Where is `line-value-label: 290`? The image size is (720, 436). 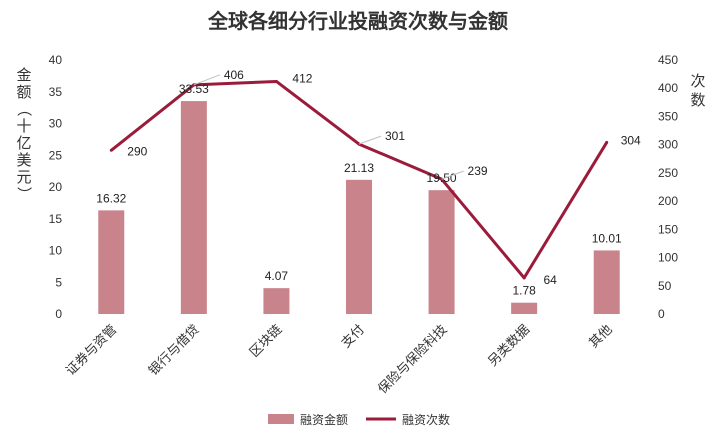 line-value-label: 290 is located at coordinates (137, 151).